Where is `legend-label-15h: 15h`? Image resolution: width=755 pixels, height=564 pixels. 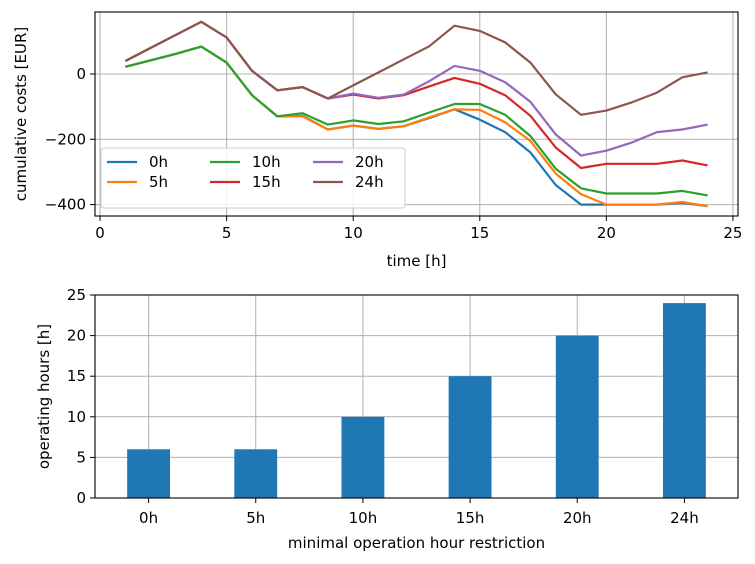
legend-label-15h: 15h is located at coordinates (266, 182).